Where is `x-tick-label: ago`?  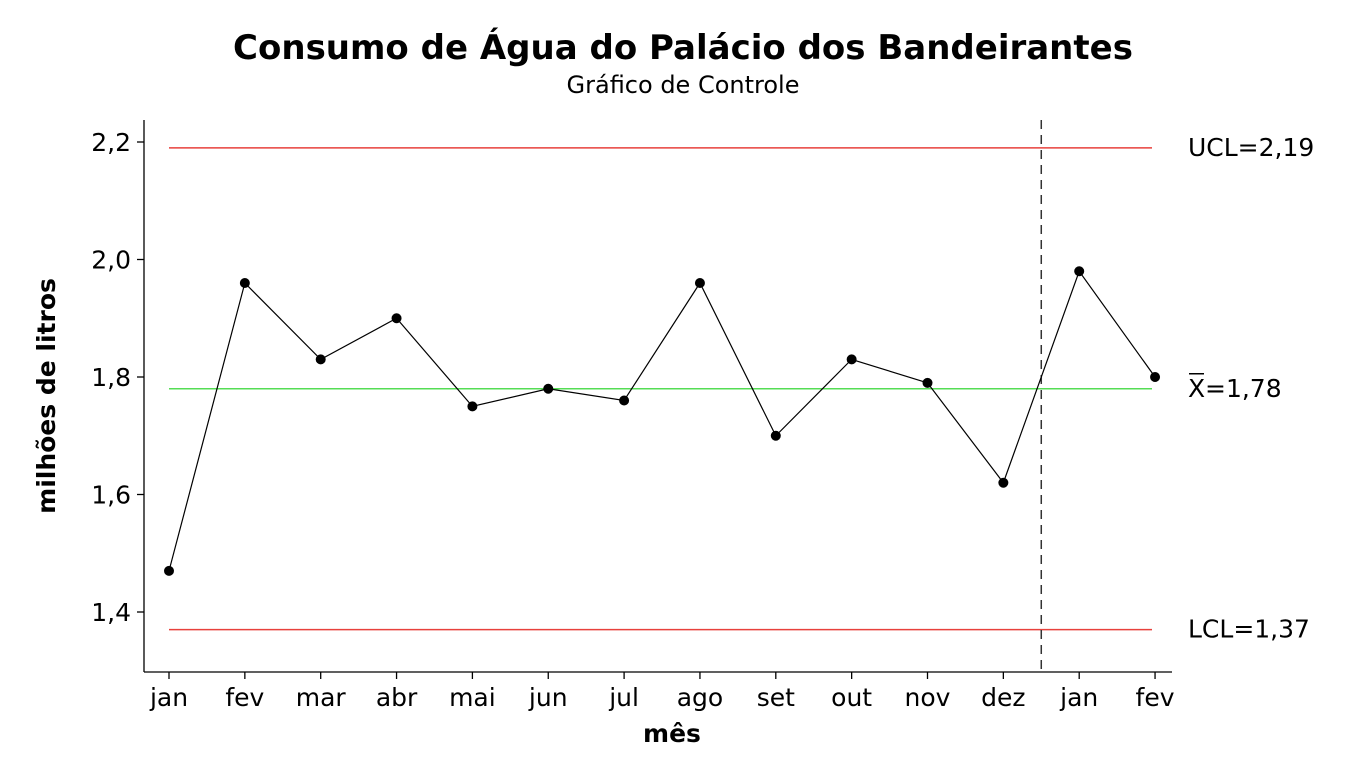
x-tick-label: ago is located at coordinates (700, 697).